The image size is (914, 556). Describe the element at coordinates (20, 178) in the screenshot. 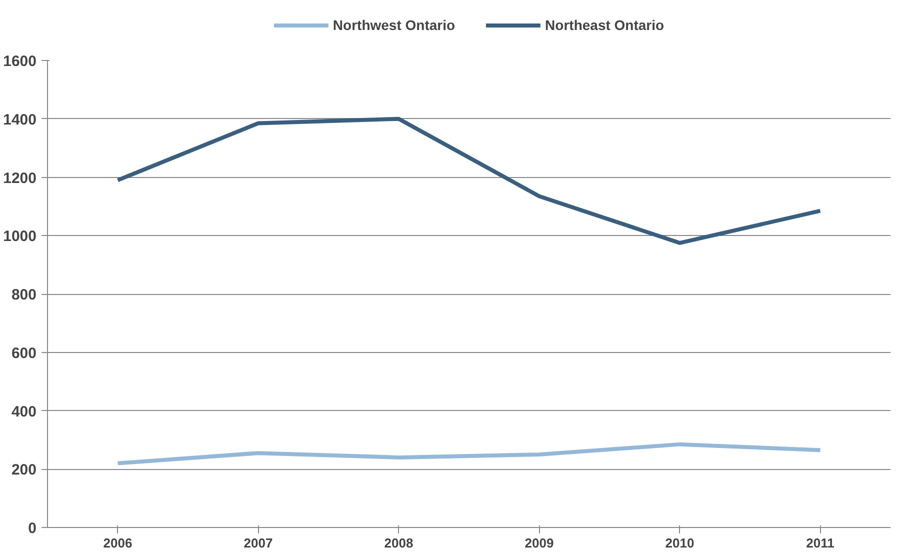

I see `y-tick-label: 1200` at that location.